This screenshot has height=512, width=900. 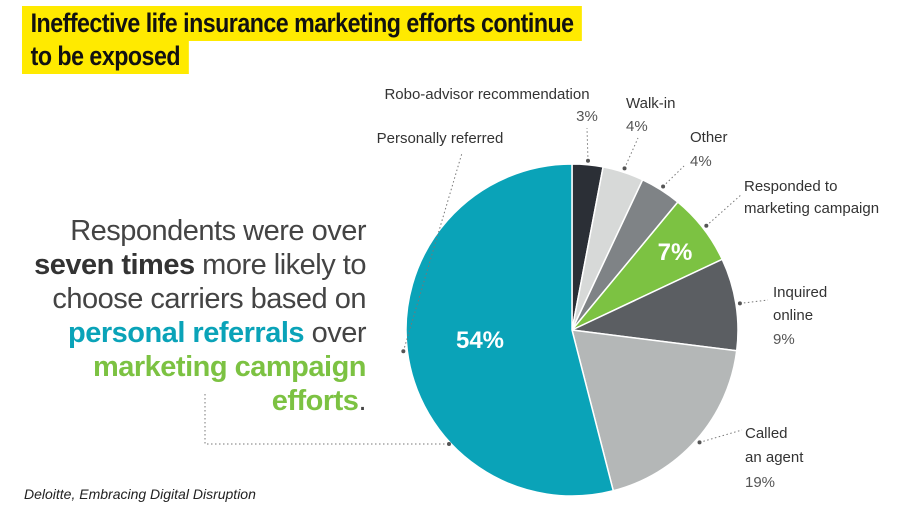 I want to click on callout-personal-referrals: personal referrals, so click(x=186, y=333).